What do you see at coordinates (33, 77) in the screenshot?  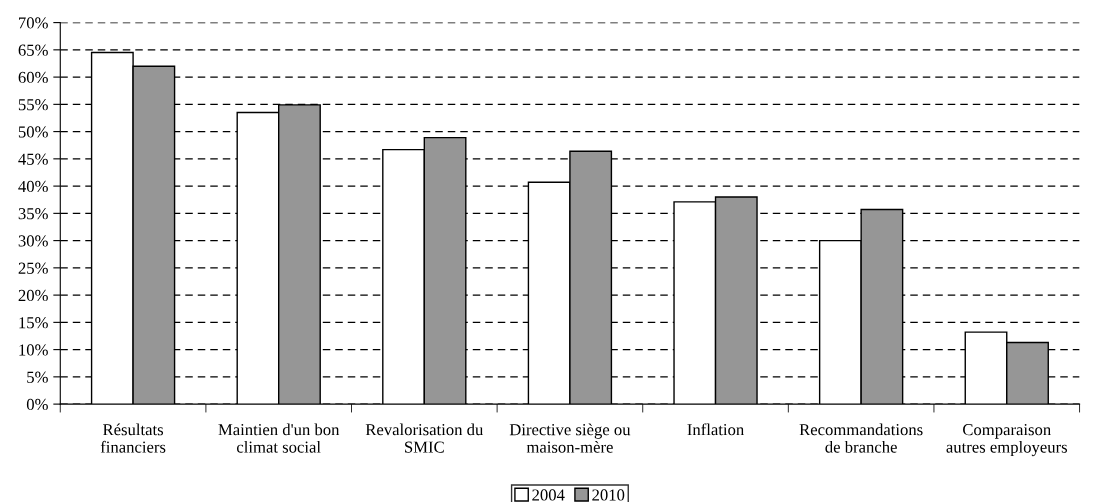 I see `y-tick-label: 60%` at bounding box center [33, 77].